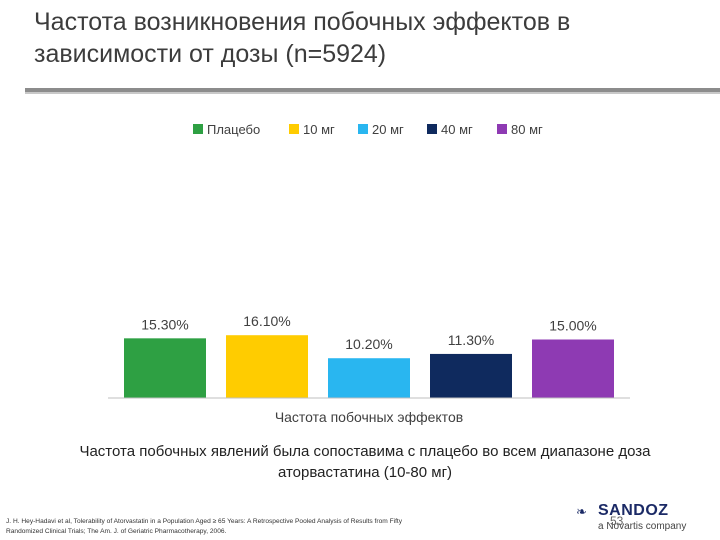 The height and width of the screenshot is (540, 720). Describe the element at coordinates (372, 93) in the screenshot. I see `title-divider-shadow` at that location.